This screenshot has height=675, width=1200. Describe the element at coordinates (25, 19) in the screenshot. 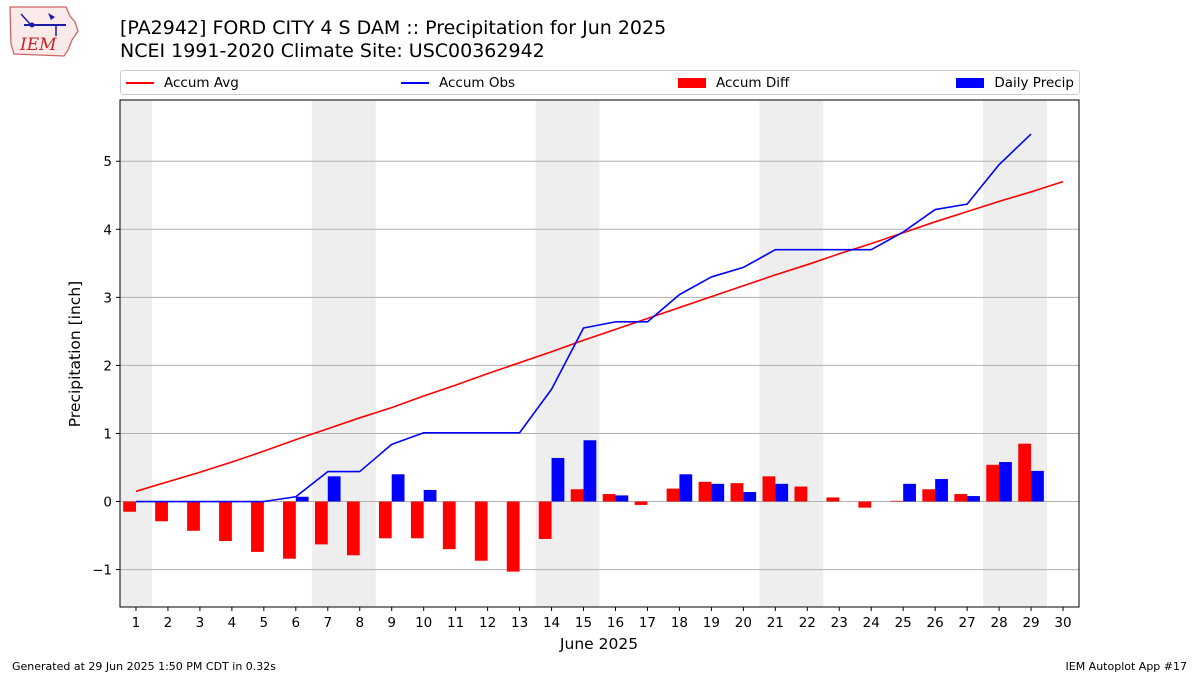

I see `weather-vane-arrow-icon` at that location.